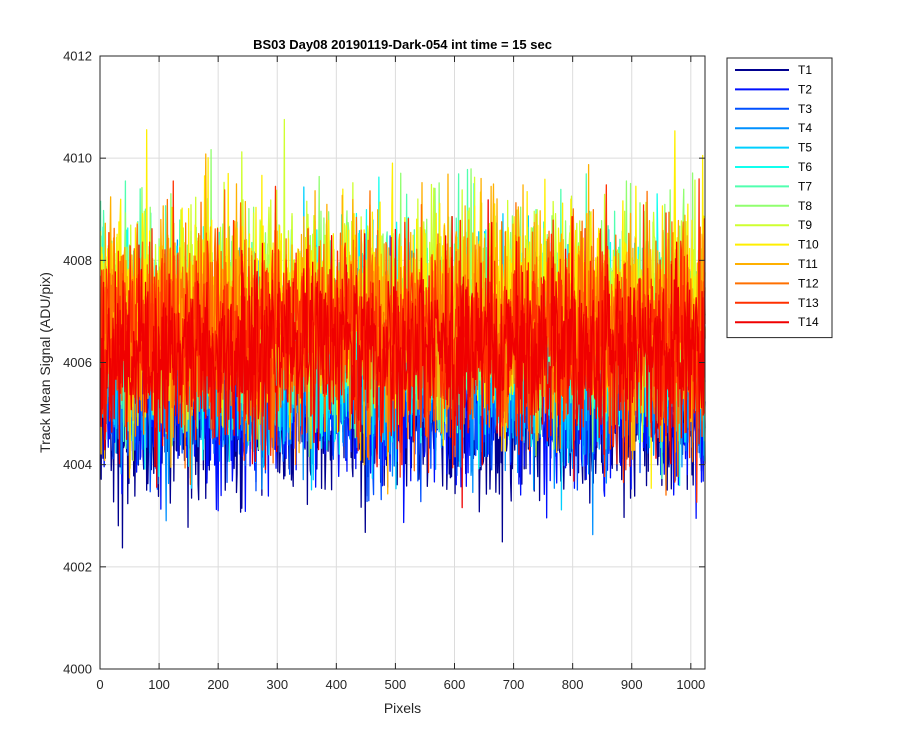  Describe the element at coordinates (77, 566) in the screenshot. I see `y-tick-label: 4002` at that location.